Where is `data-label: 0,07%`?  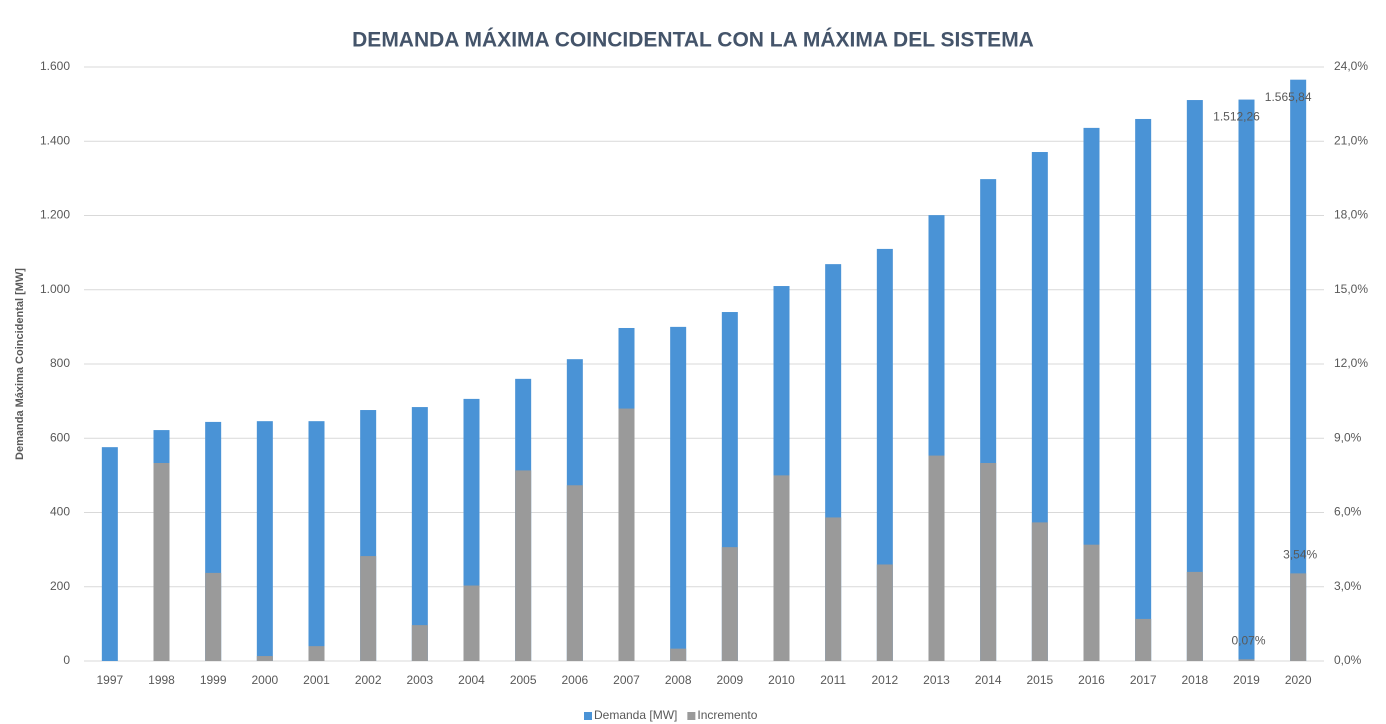 data-label: 0,07% is located at coordinates (1248, 640).